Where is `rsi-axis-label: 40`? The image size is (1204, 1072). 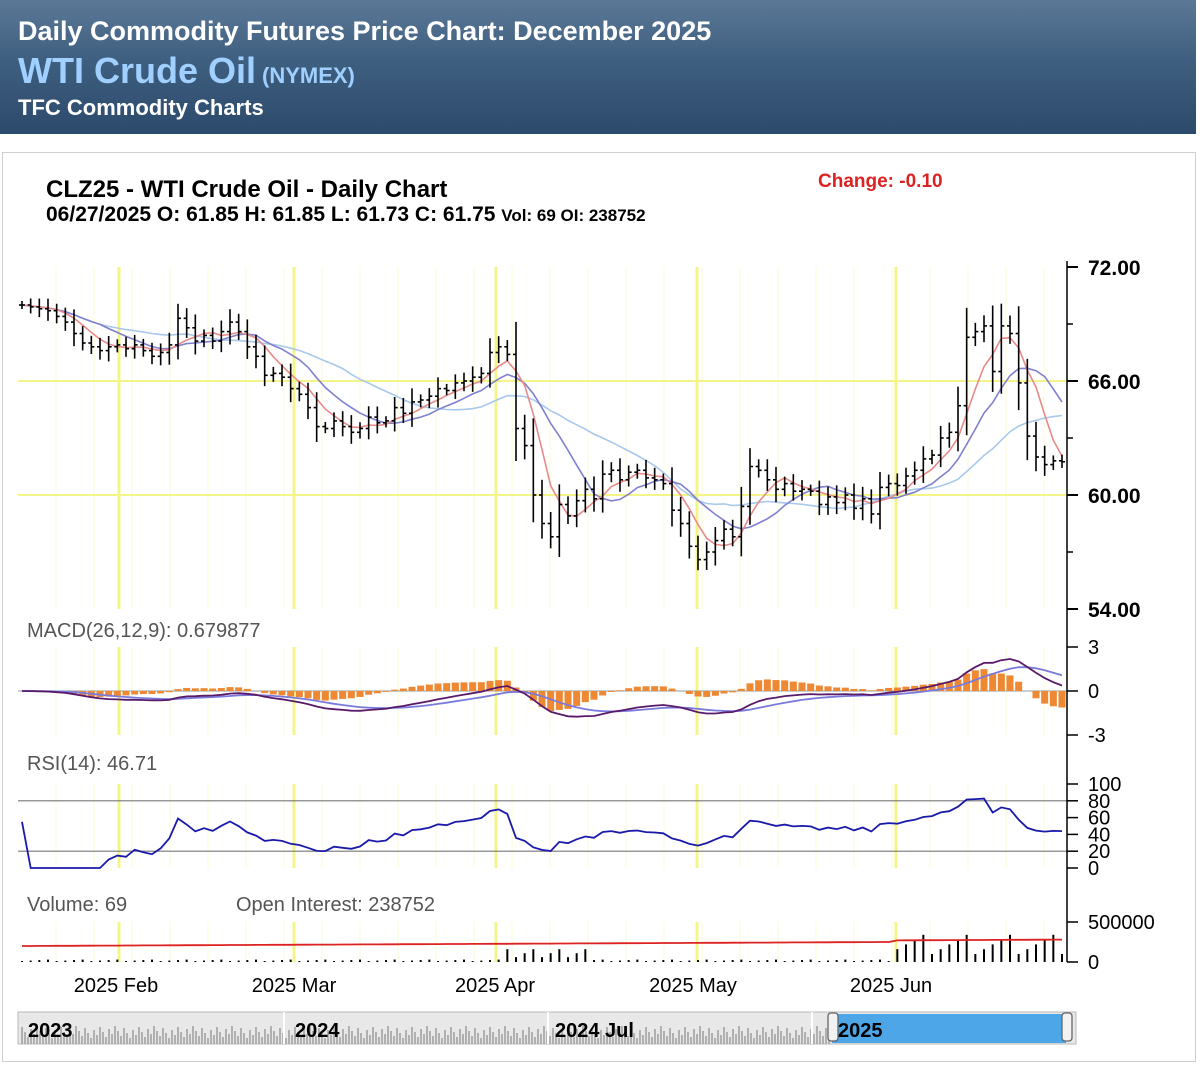
rsi-axis-label: 40 is located at coordinates (1099, 835).